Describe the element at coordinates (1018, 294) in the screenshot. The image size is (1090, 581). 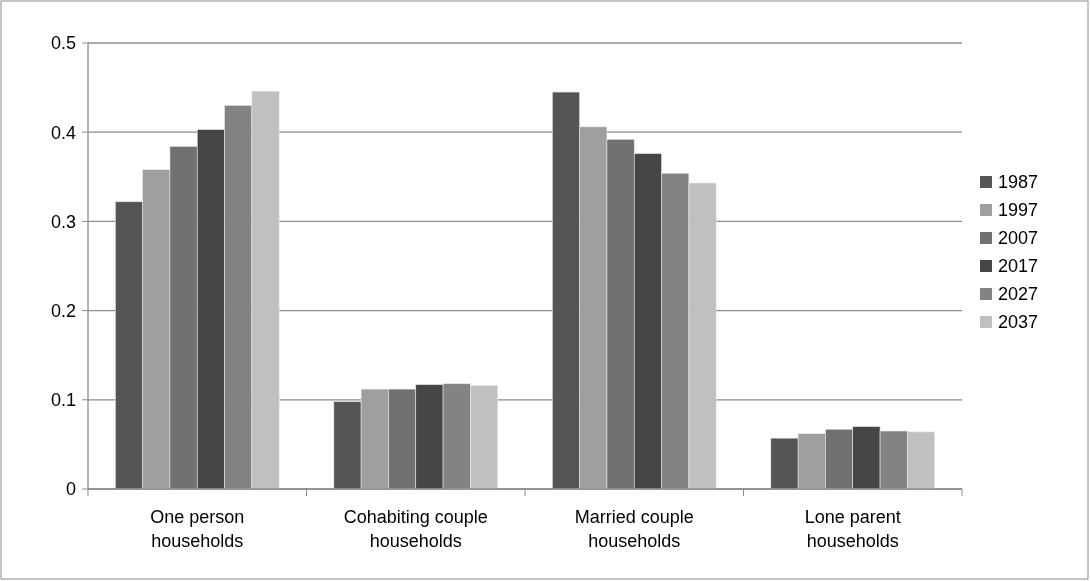
I see `legend-label: 2027` at that location.